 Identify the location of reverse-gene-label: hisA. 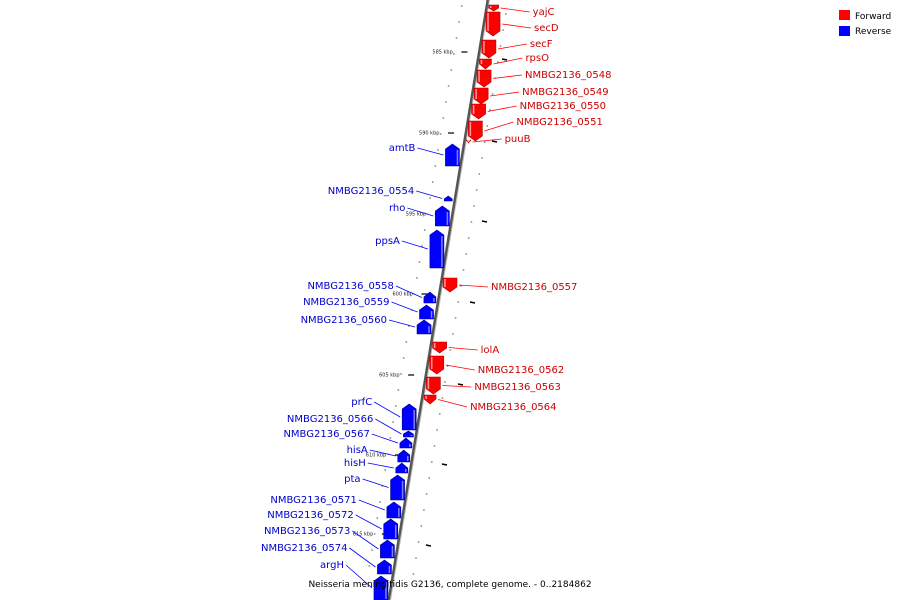
(357, 450).